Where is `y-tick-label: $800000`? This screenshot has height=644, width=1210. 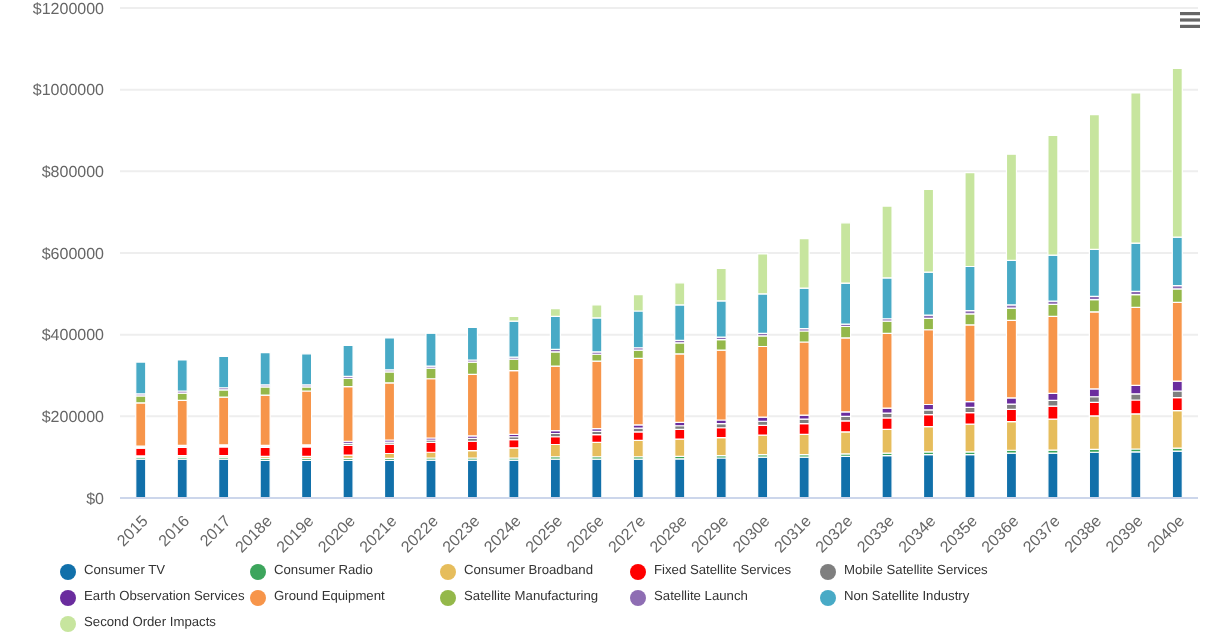 y-tick-label: $800000 is located at coordinates (73, 172).